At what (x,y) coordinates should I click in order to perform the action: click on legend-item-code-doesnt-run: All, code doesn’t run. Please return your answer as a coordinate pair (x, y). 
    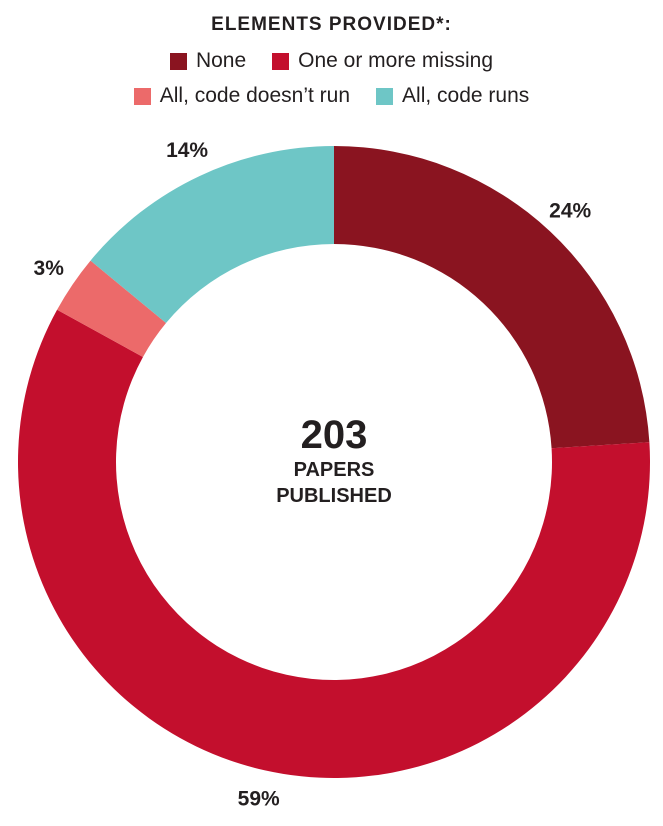
    Looking at the image, I should click on (242, 96).